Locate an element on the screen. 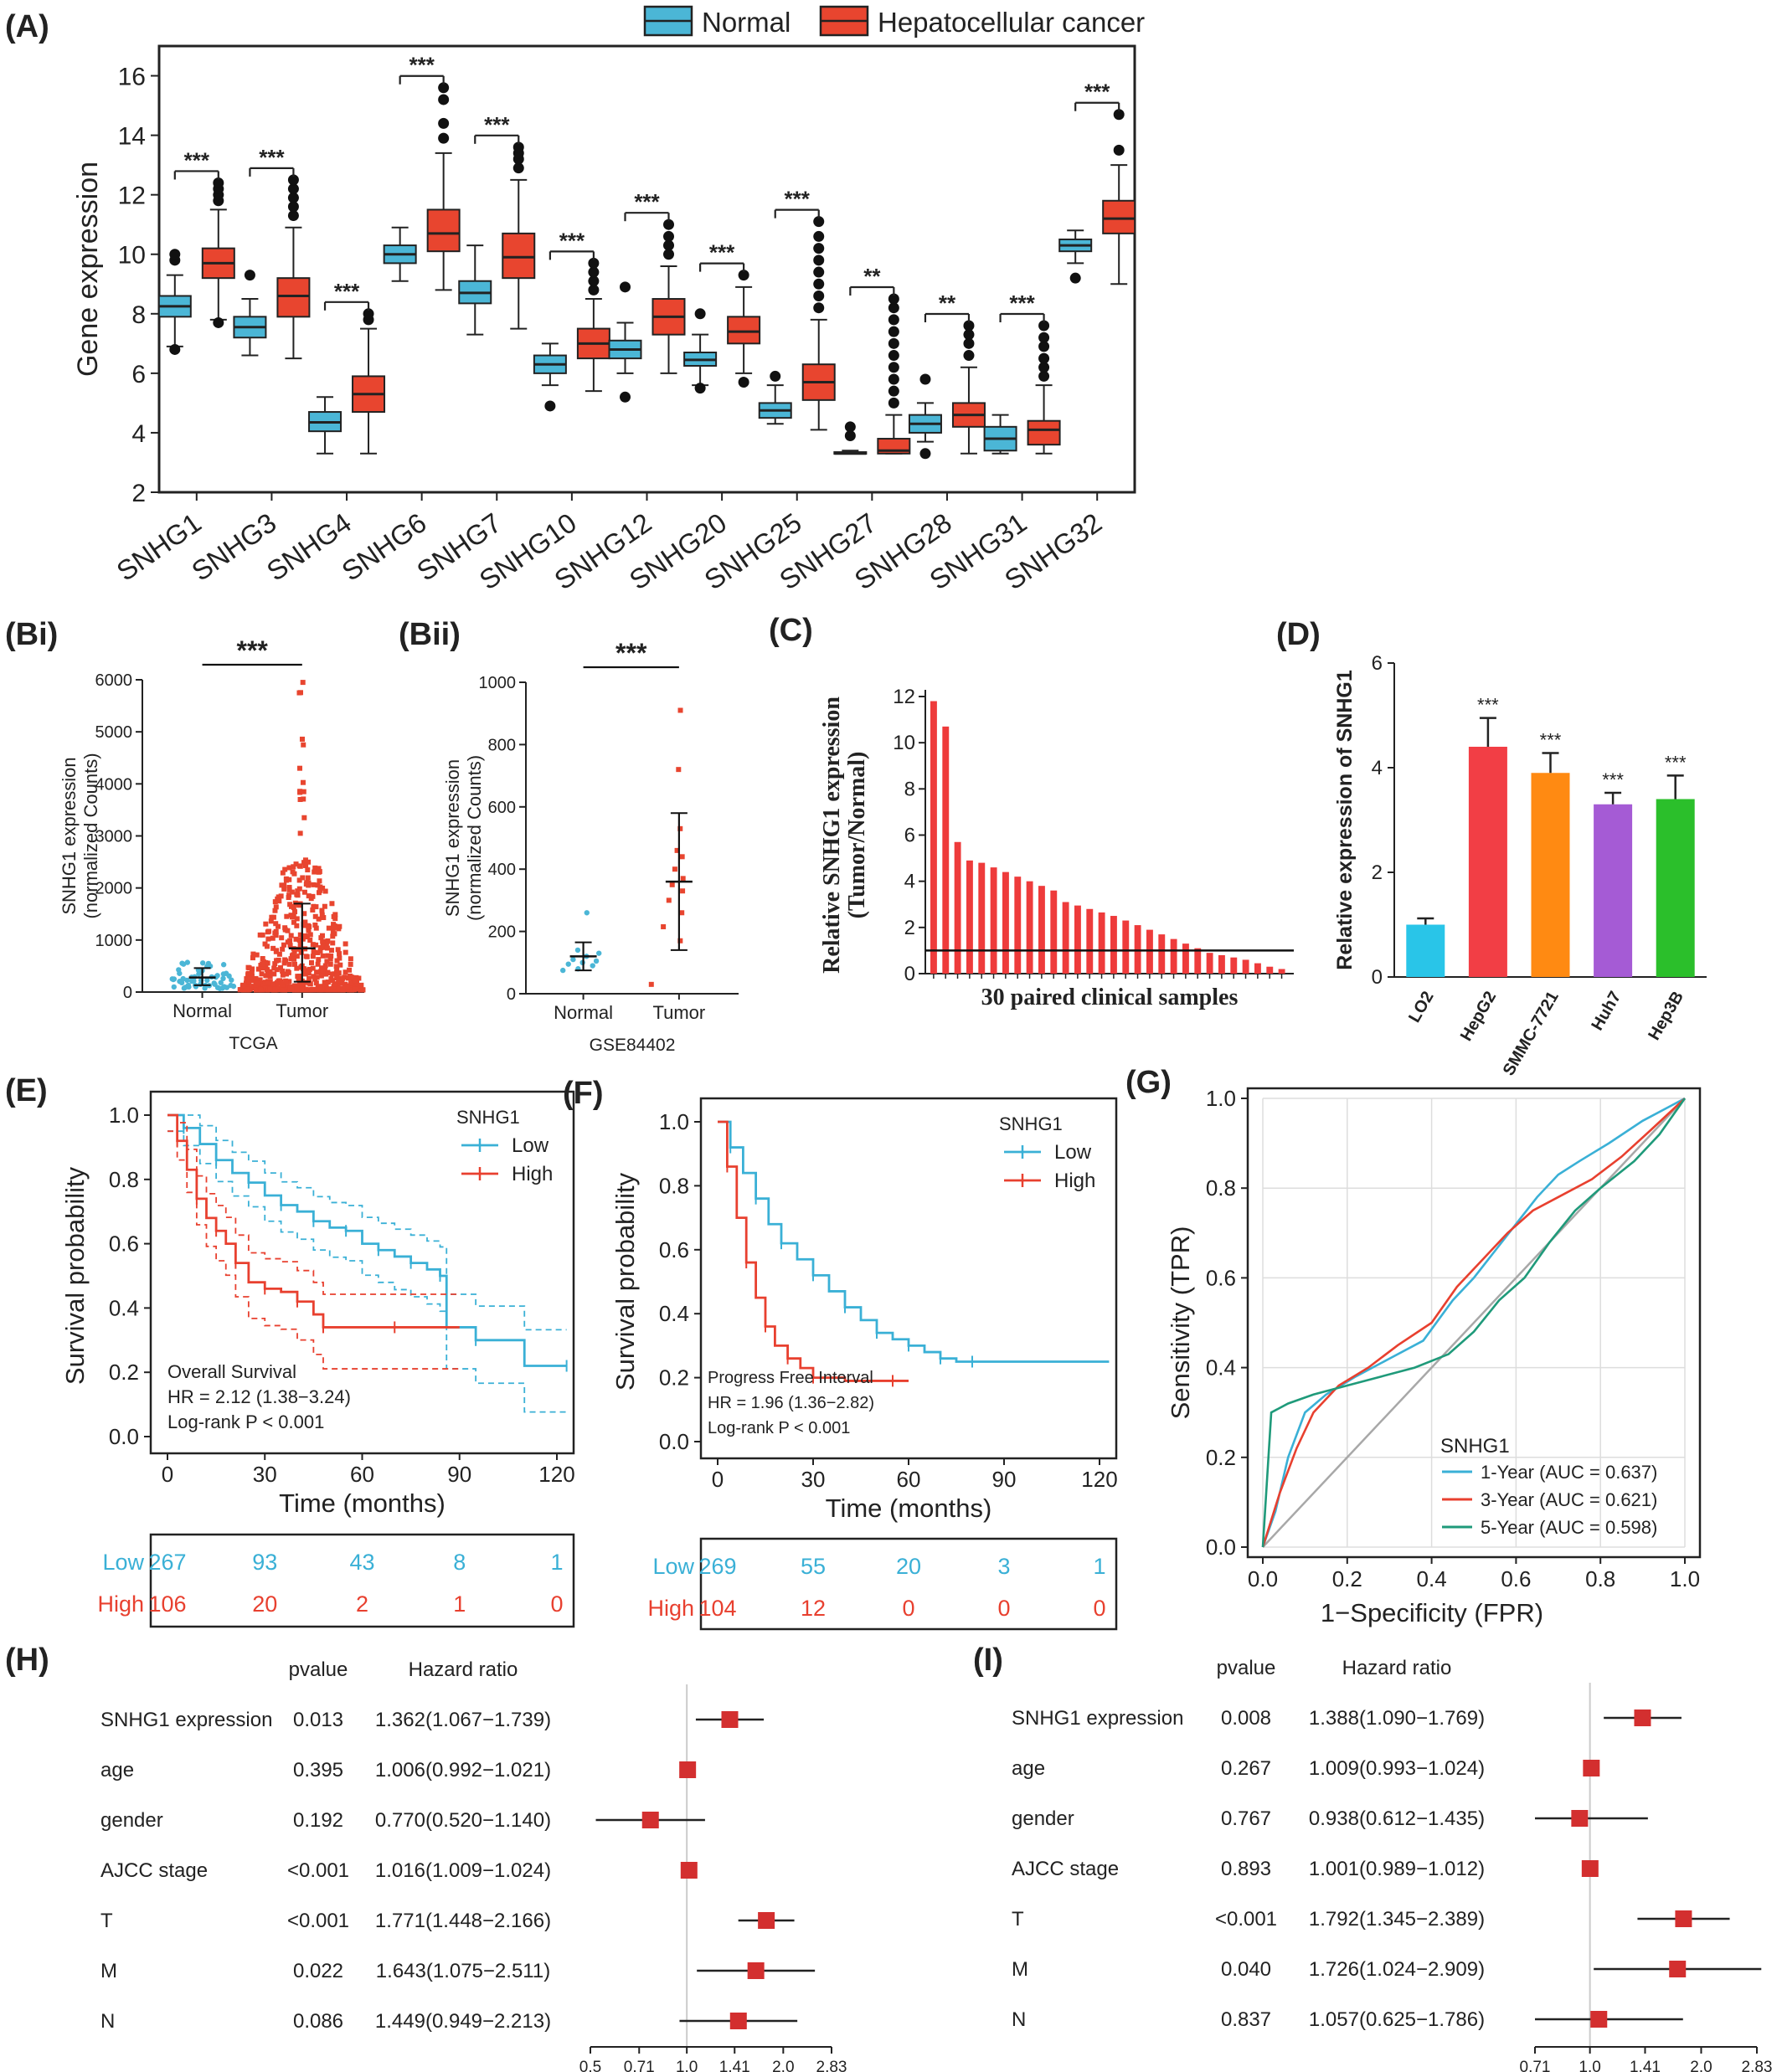 The image size is (1782, 2072). annotation-text: Log-rank P < 0.001 is located at coordinates (779, 1428).